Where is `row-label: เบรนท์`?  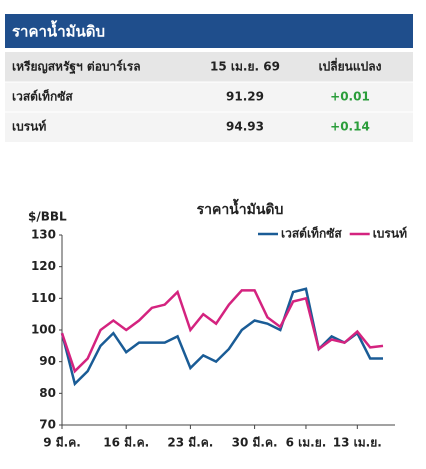
row-label: เบรนท์ is located at coordinates (29, 127).